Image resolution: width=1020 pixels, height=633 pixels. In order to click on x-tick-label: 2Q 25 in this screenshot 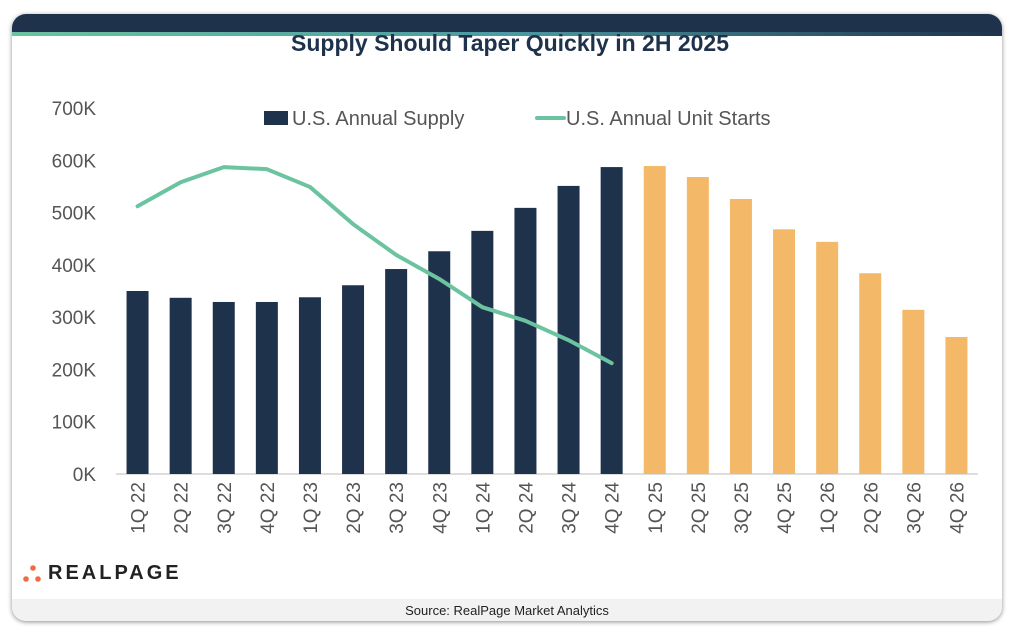, I will do `click(699, 508)`.